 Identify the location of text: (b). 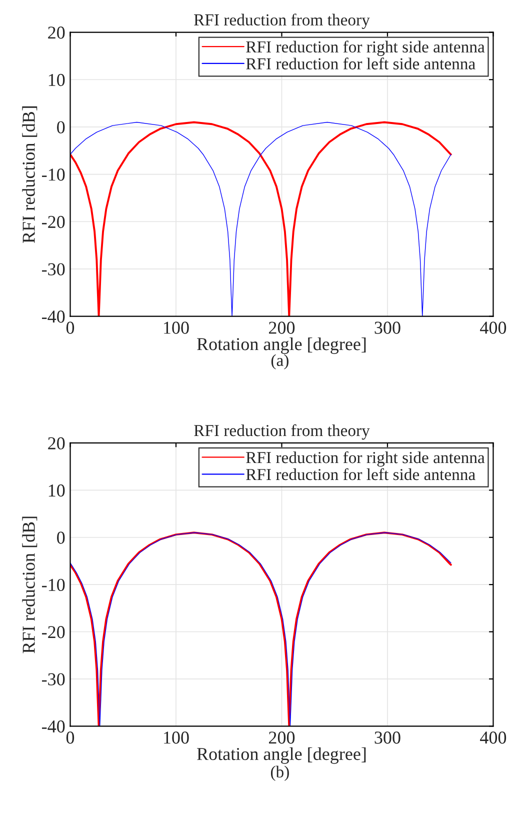
(279, 773).